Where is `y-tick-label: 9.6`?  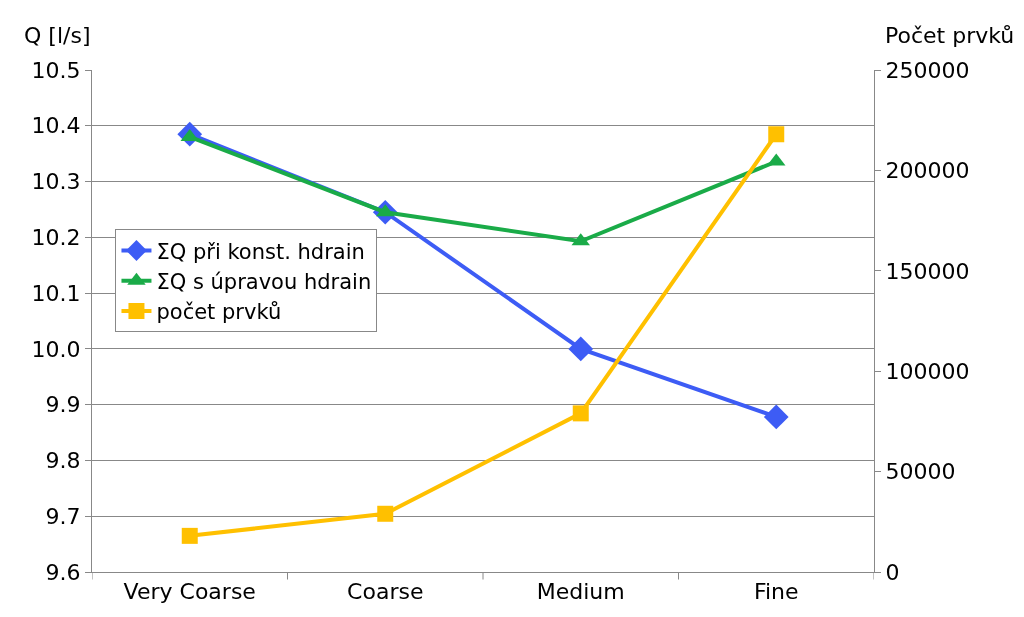 y-tick-label: 9.6 is located at coordinates (63, 572).